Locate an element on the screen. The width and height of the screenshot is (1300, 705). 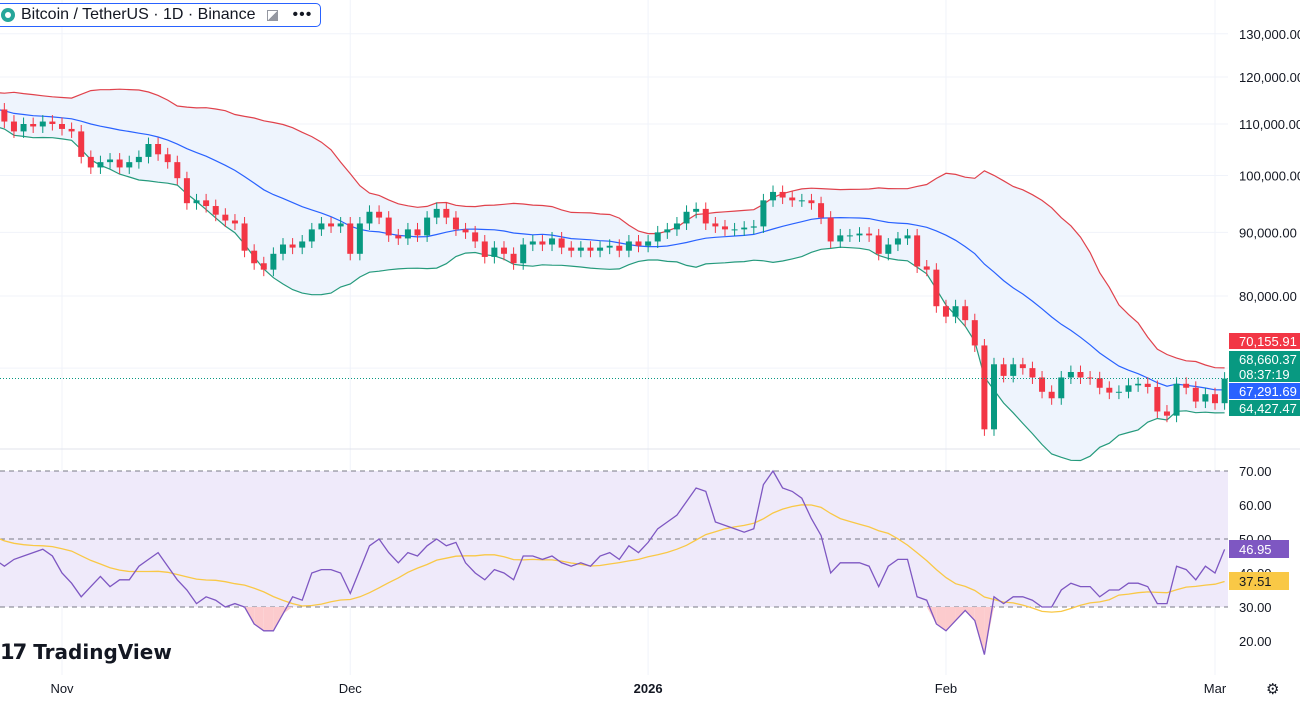
price-axis-label: 130,000.00 is located at coordinates (1269, 34).